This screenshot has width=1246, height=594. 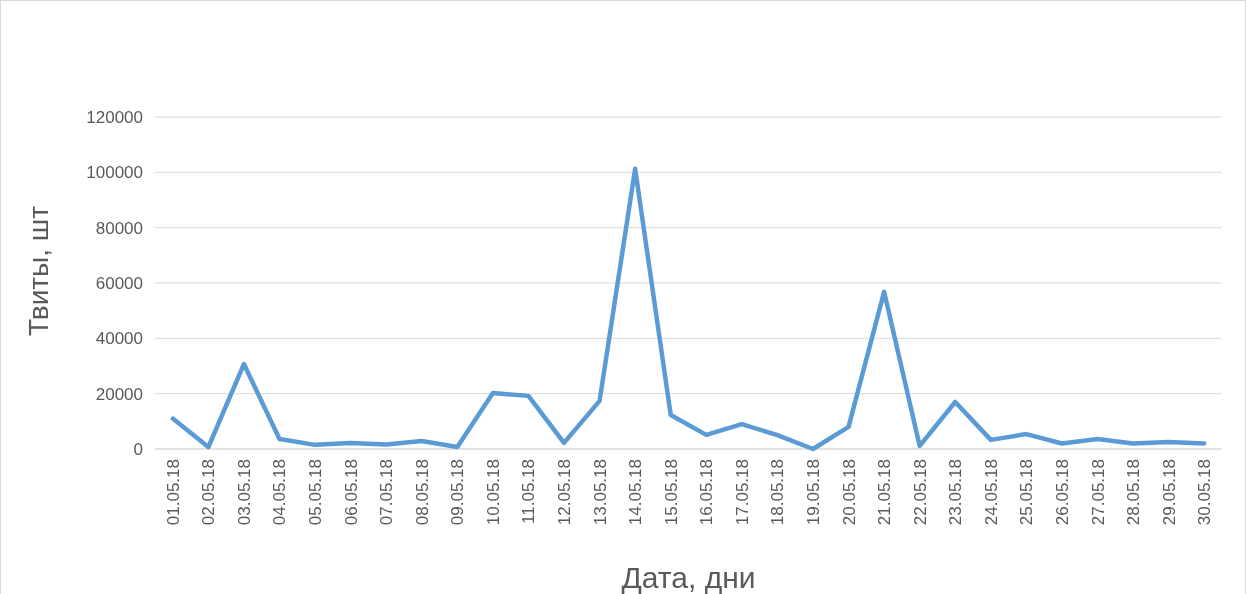 I want to click on x-tick-label: 23.05.18, so click(x=956, y=492).